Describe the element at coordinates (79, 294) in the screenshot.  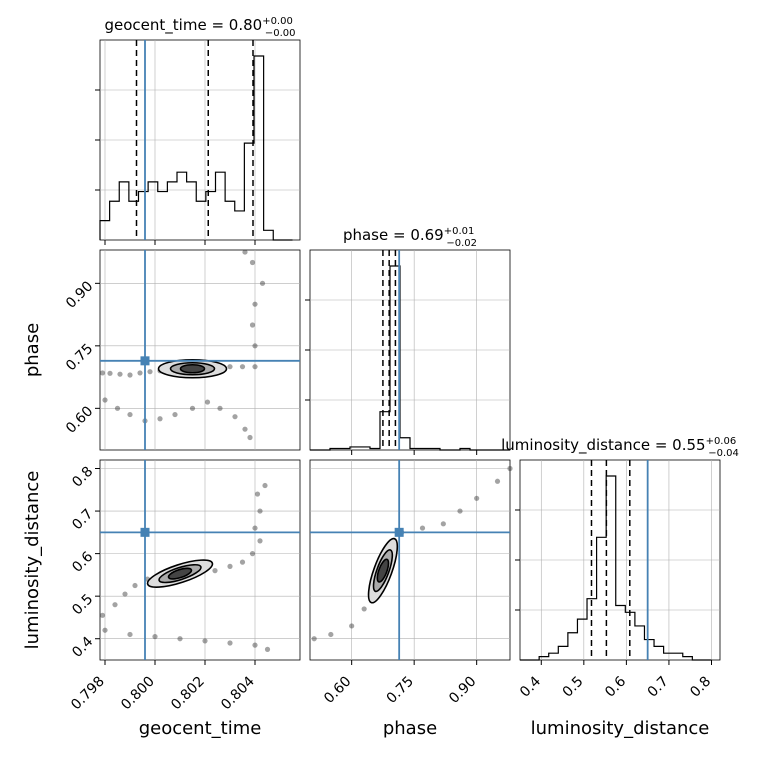
I see `ytick-label-phase-2: 0.90` at that location.